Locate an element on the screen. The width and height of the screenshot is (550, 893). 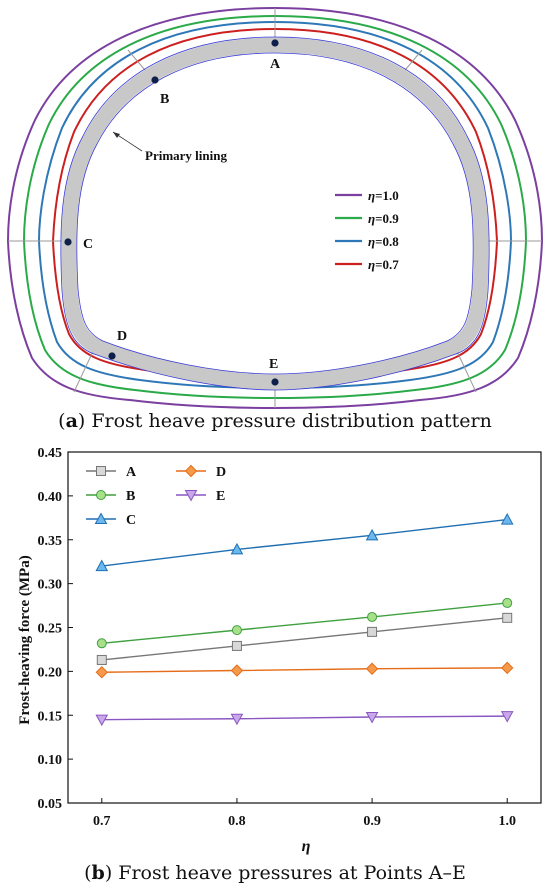
y-tick-label: 0.30 is located at coordinates (50, 585).